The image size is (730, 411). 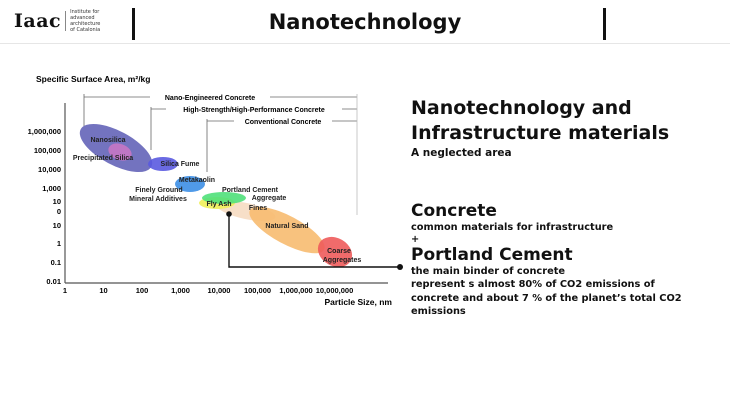 I want to click on heading-line-1: Nanotechnology and, so click(x=521, y=108).